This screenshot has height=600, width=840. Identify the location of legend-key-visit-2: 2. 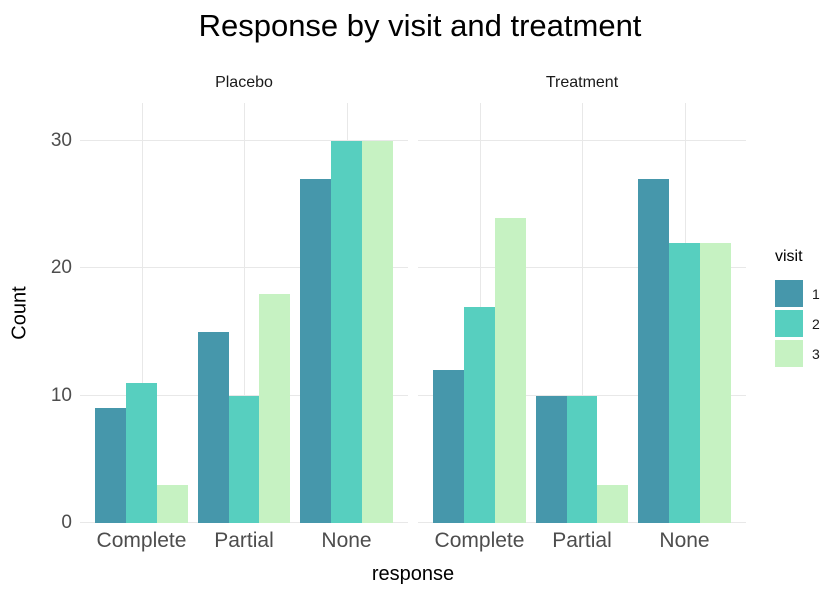
(797, 323).